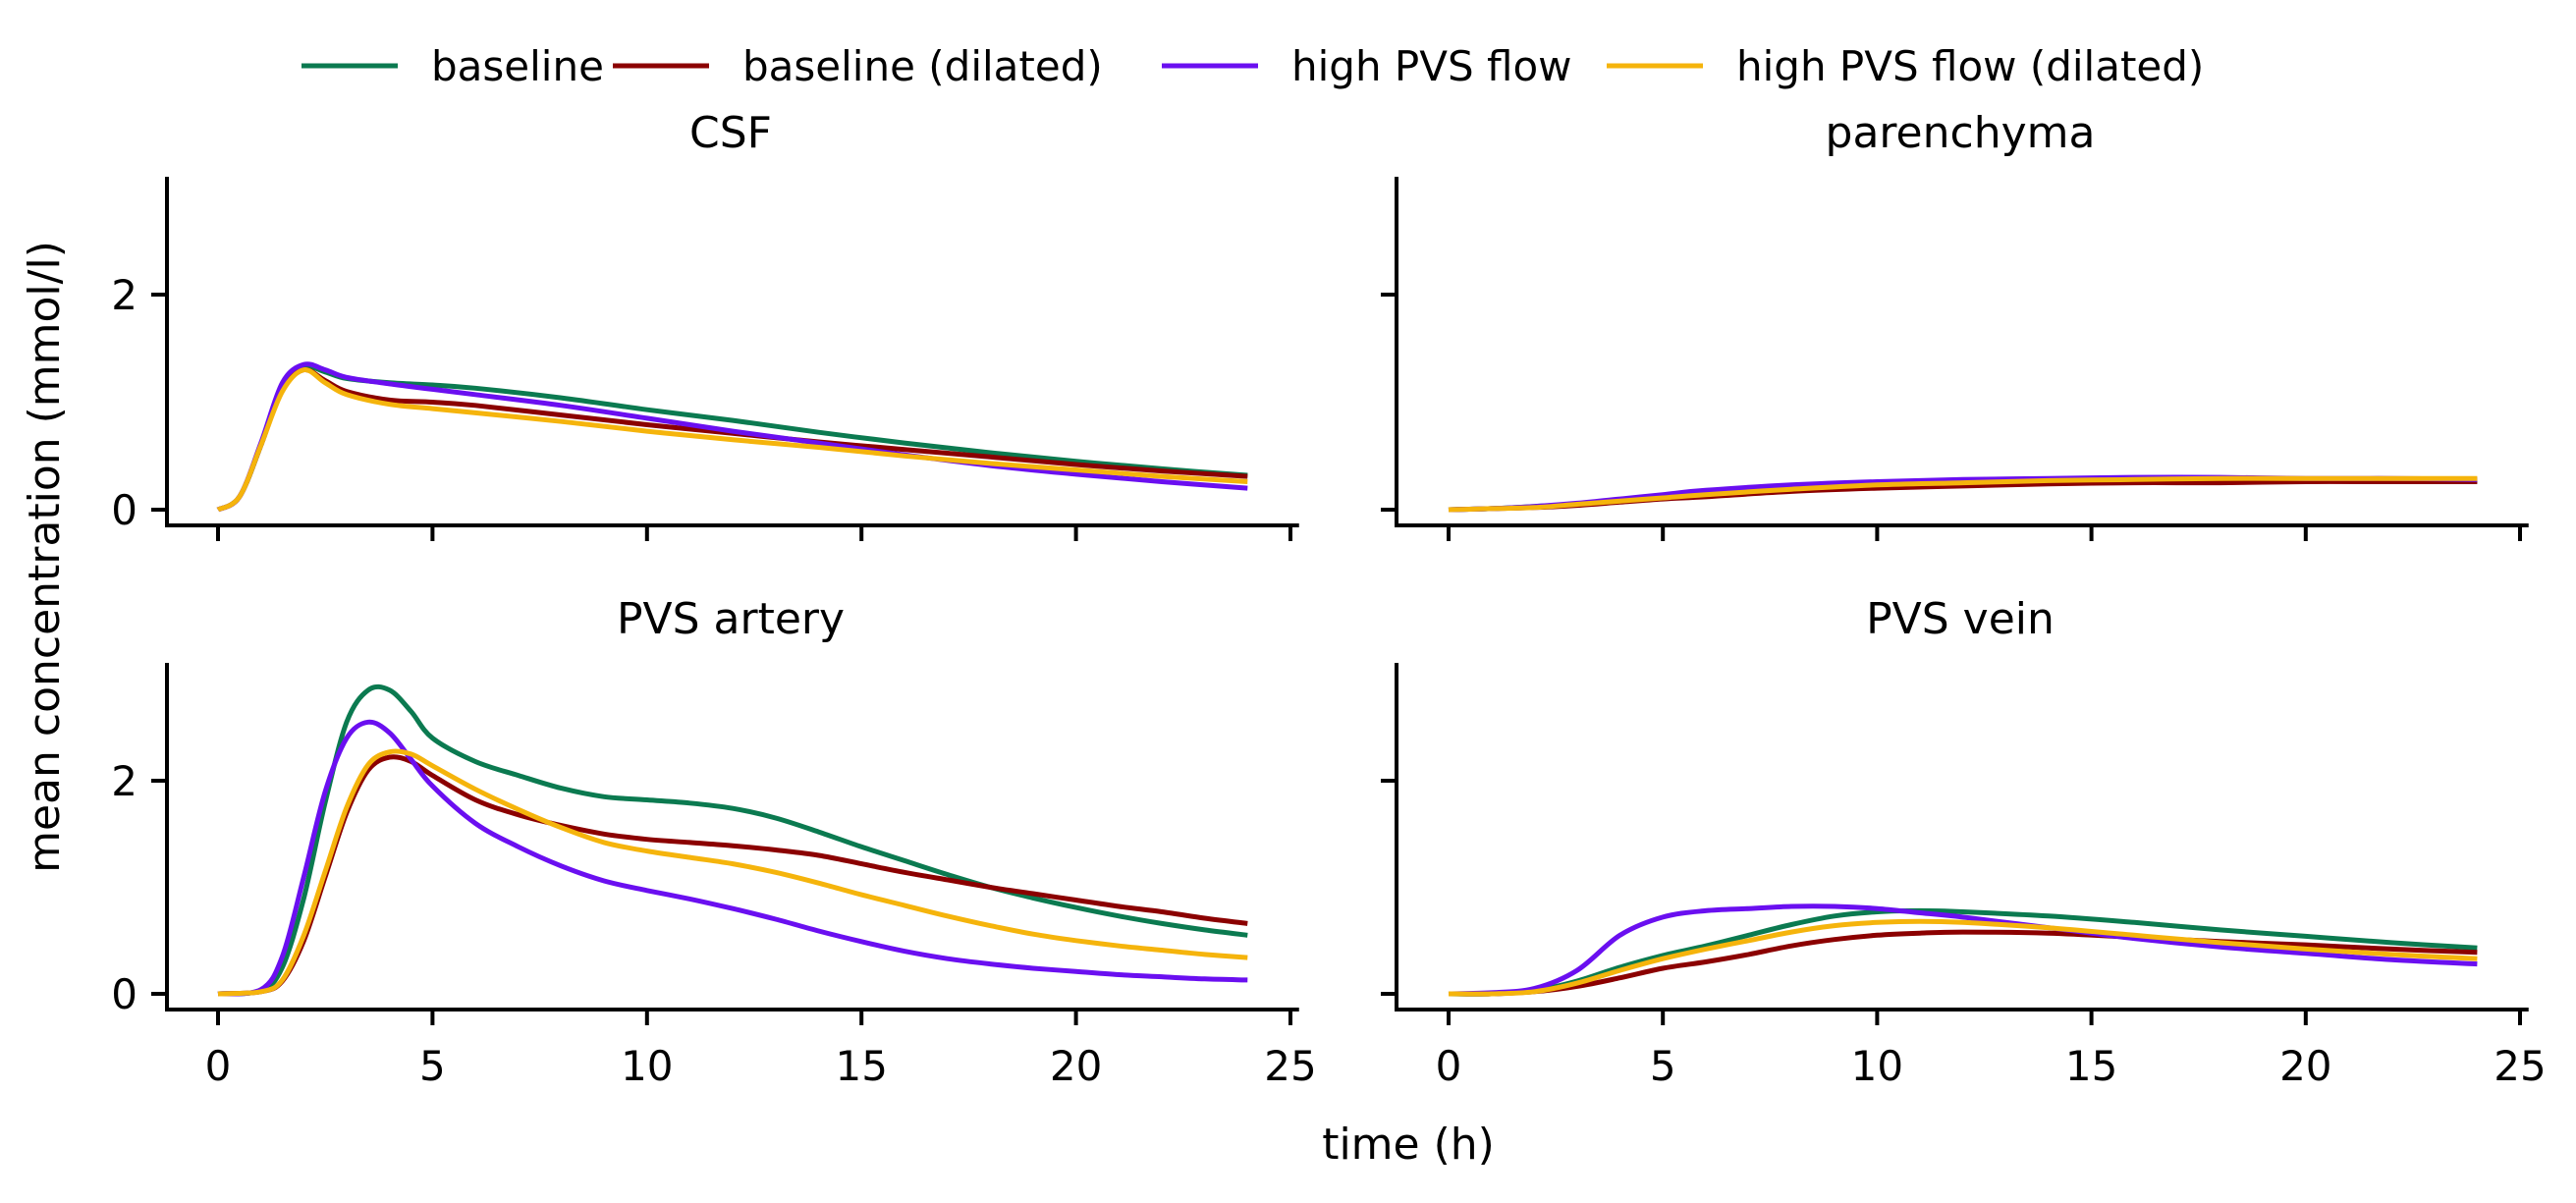 This screenshot has width=2576, height=1203. Describe the element at coordinates (1408, 1145) in the screenshot. I see `x-axis-label: time (h)` at that location.